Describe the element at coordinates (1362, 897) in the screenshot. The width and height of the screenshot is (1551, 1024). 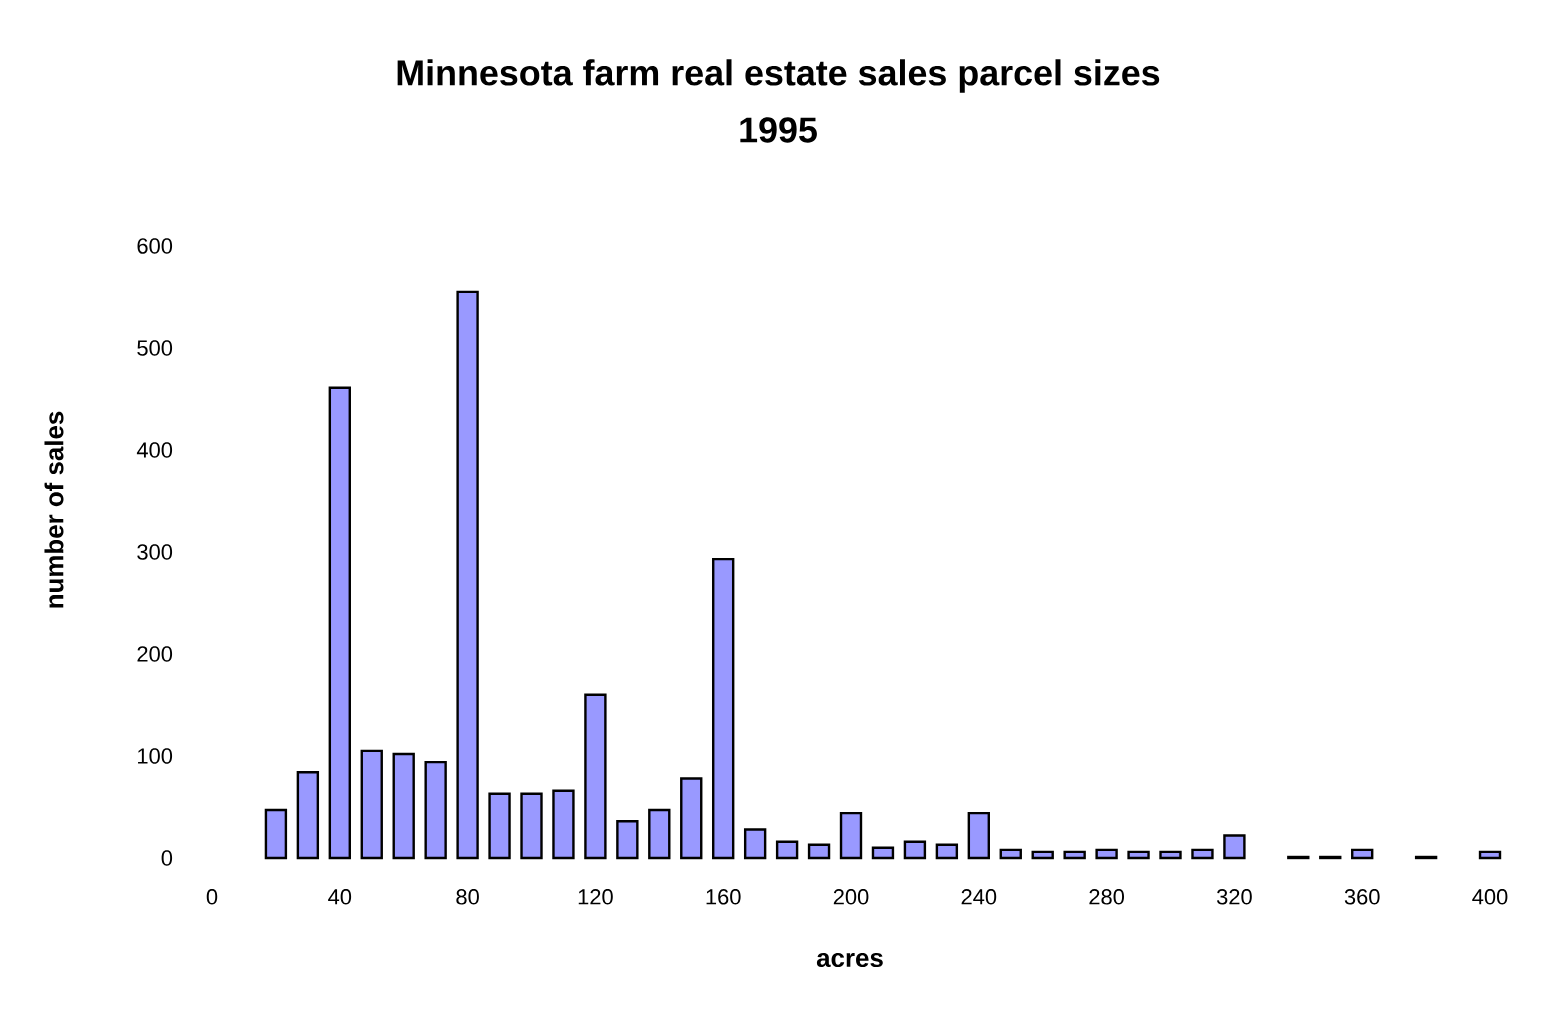
I see `x-tick-label: 360` at that location.